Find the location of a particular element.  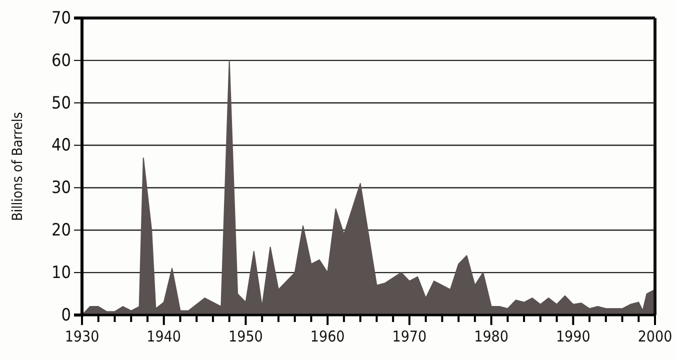

y-tick-label: 70 is located at coordinates (61, 18).